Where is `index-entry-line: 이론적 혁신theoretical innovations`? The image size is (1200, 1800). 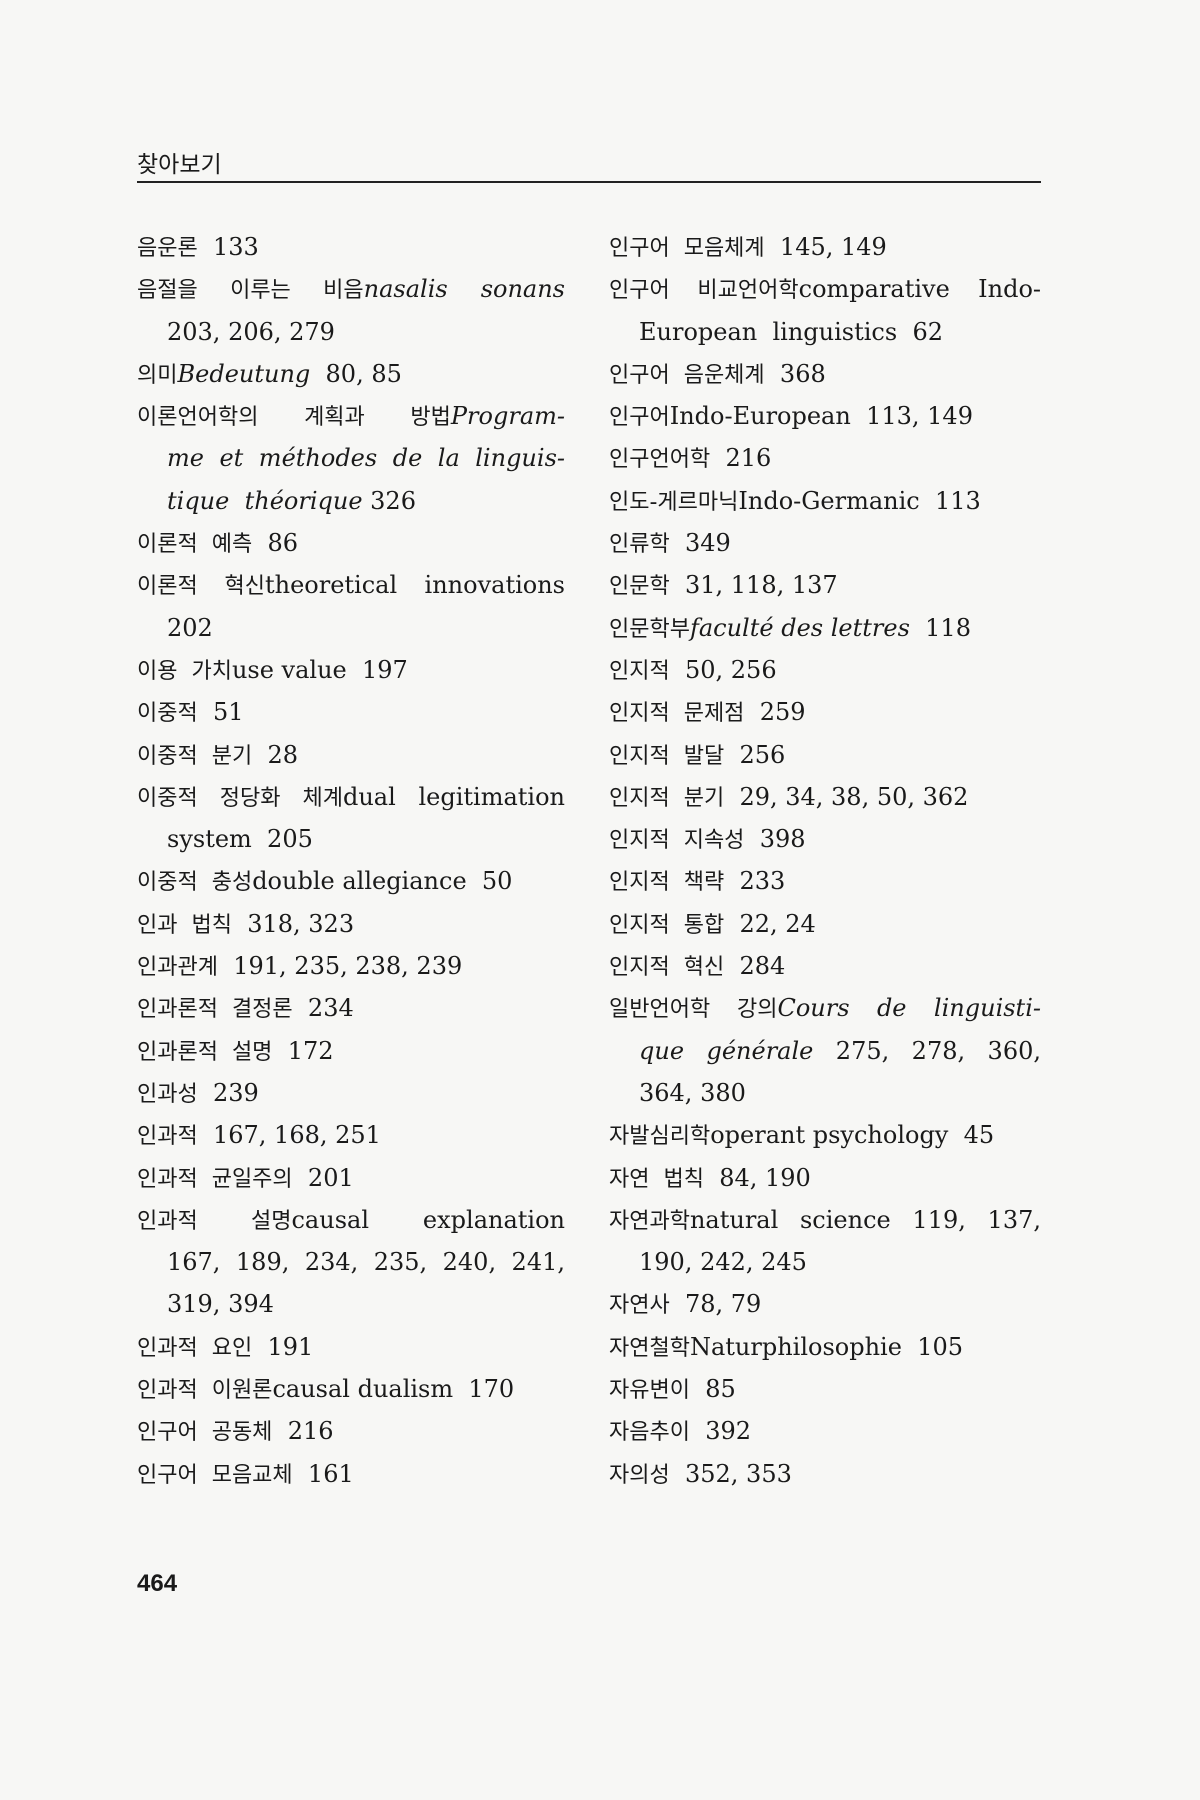
index-entry-line: 이론적 혁신theoretical innovations is located at coordinates (351, 585).